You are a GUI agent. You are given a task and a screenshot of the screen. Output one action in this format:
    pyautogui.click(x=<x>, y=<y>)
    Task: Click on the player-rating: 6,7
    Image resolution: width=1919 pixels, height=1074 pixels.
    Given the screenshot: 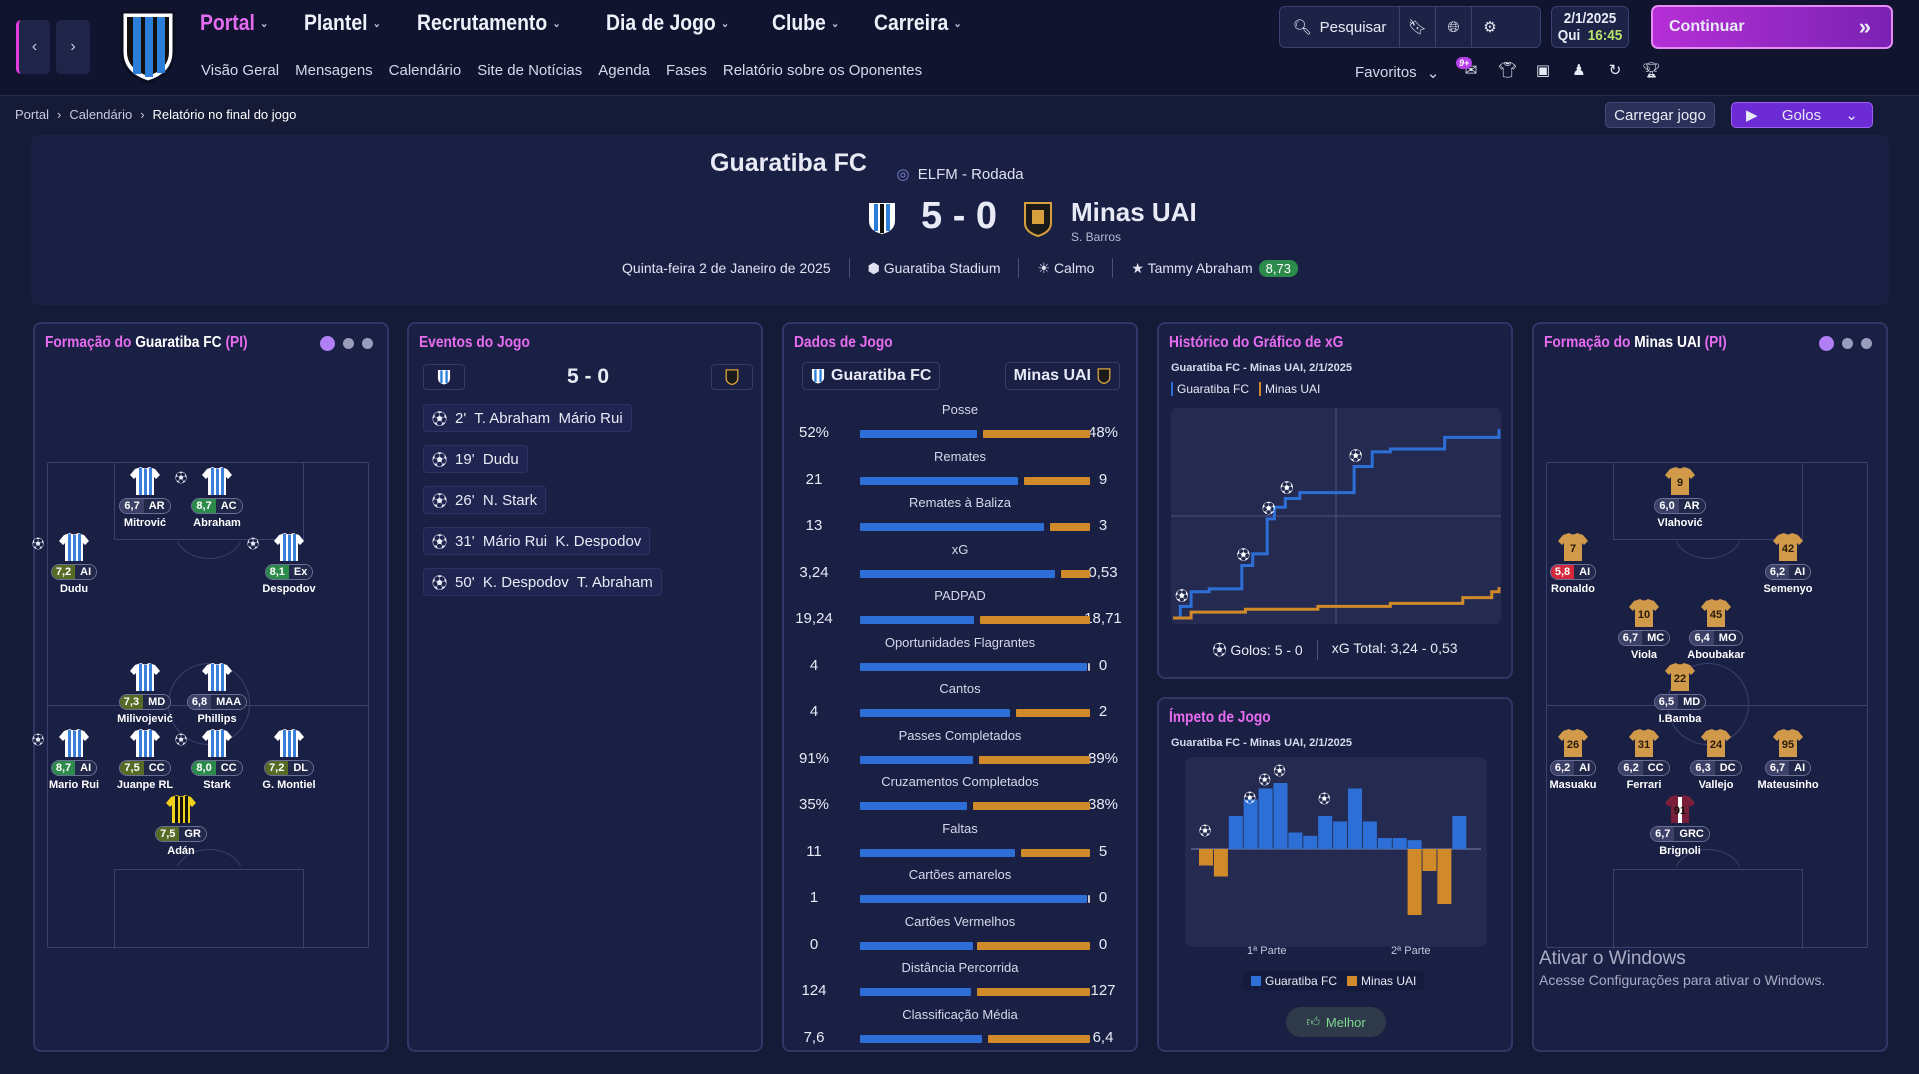 What is the action you would take?
    pyautogui.click(x=1777, y=768)
    